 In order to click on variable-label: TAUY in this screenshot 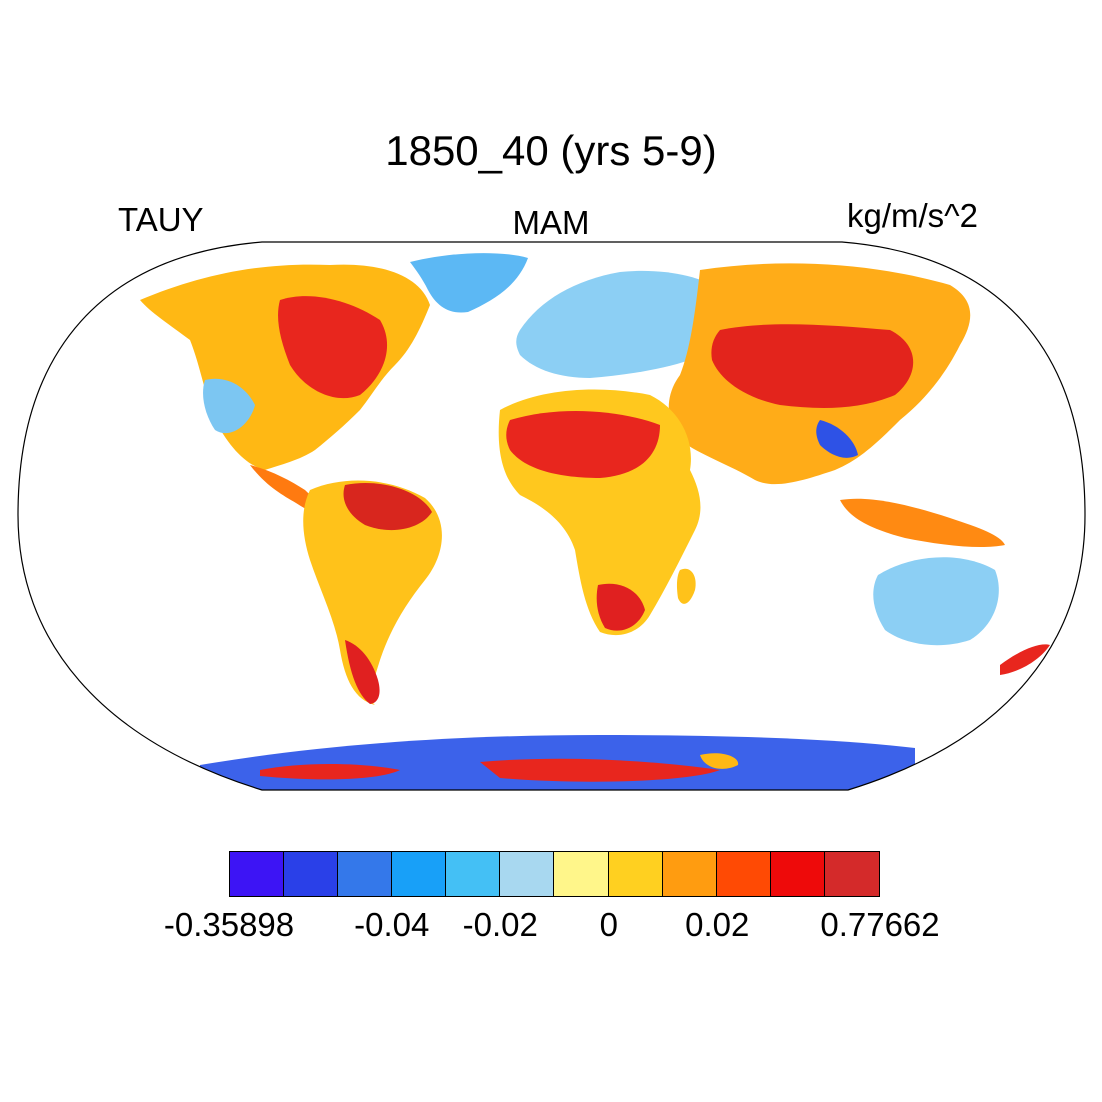, I will do `click(161, 219)`.